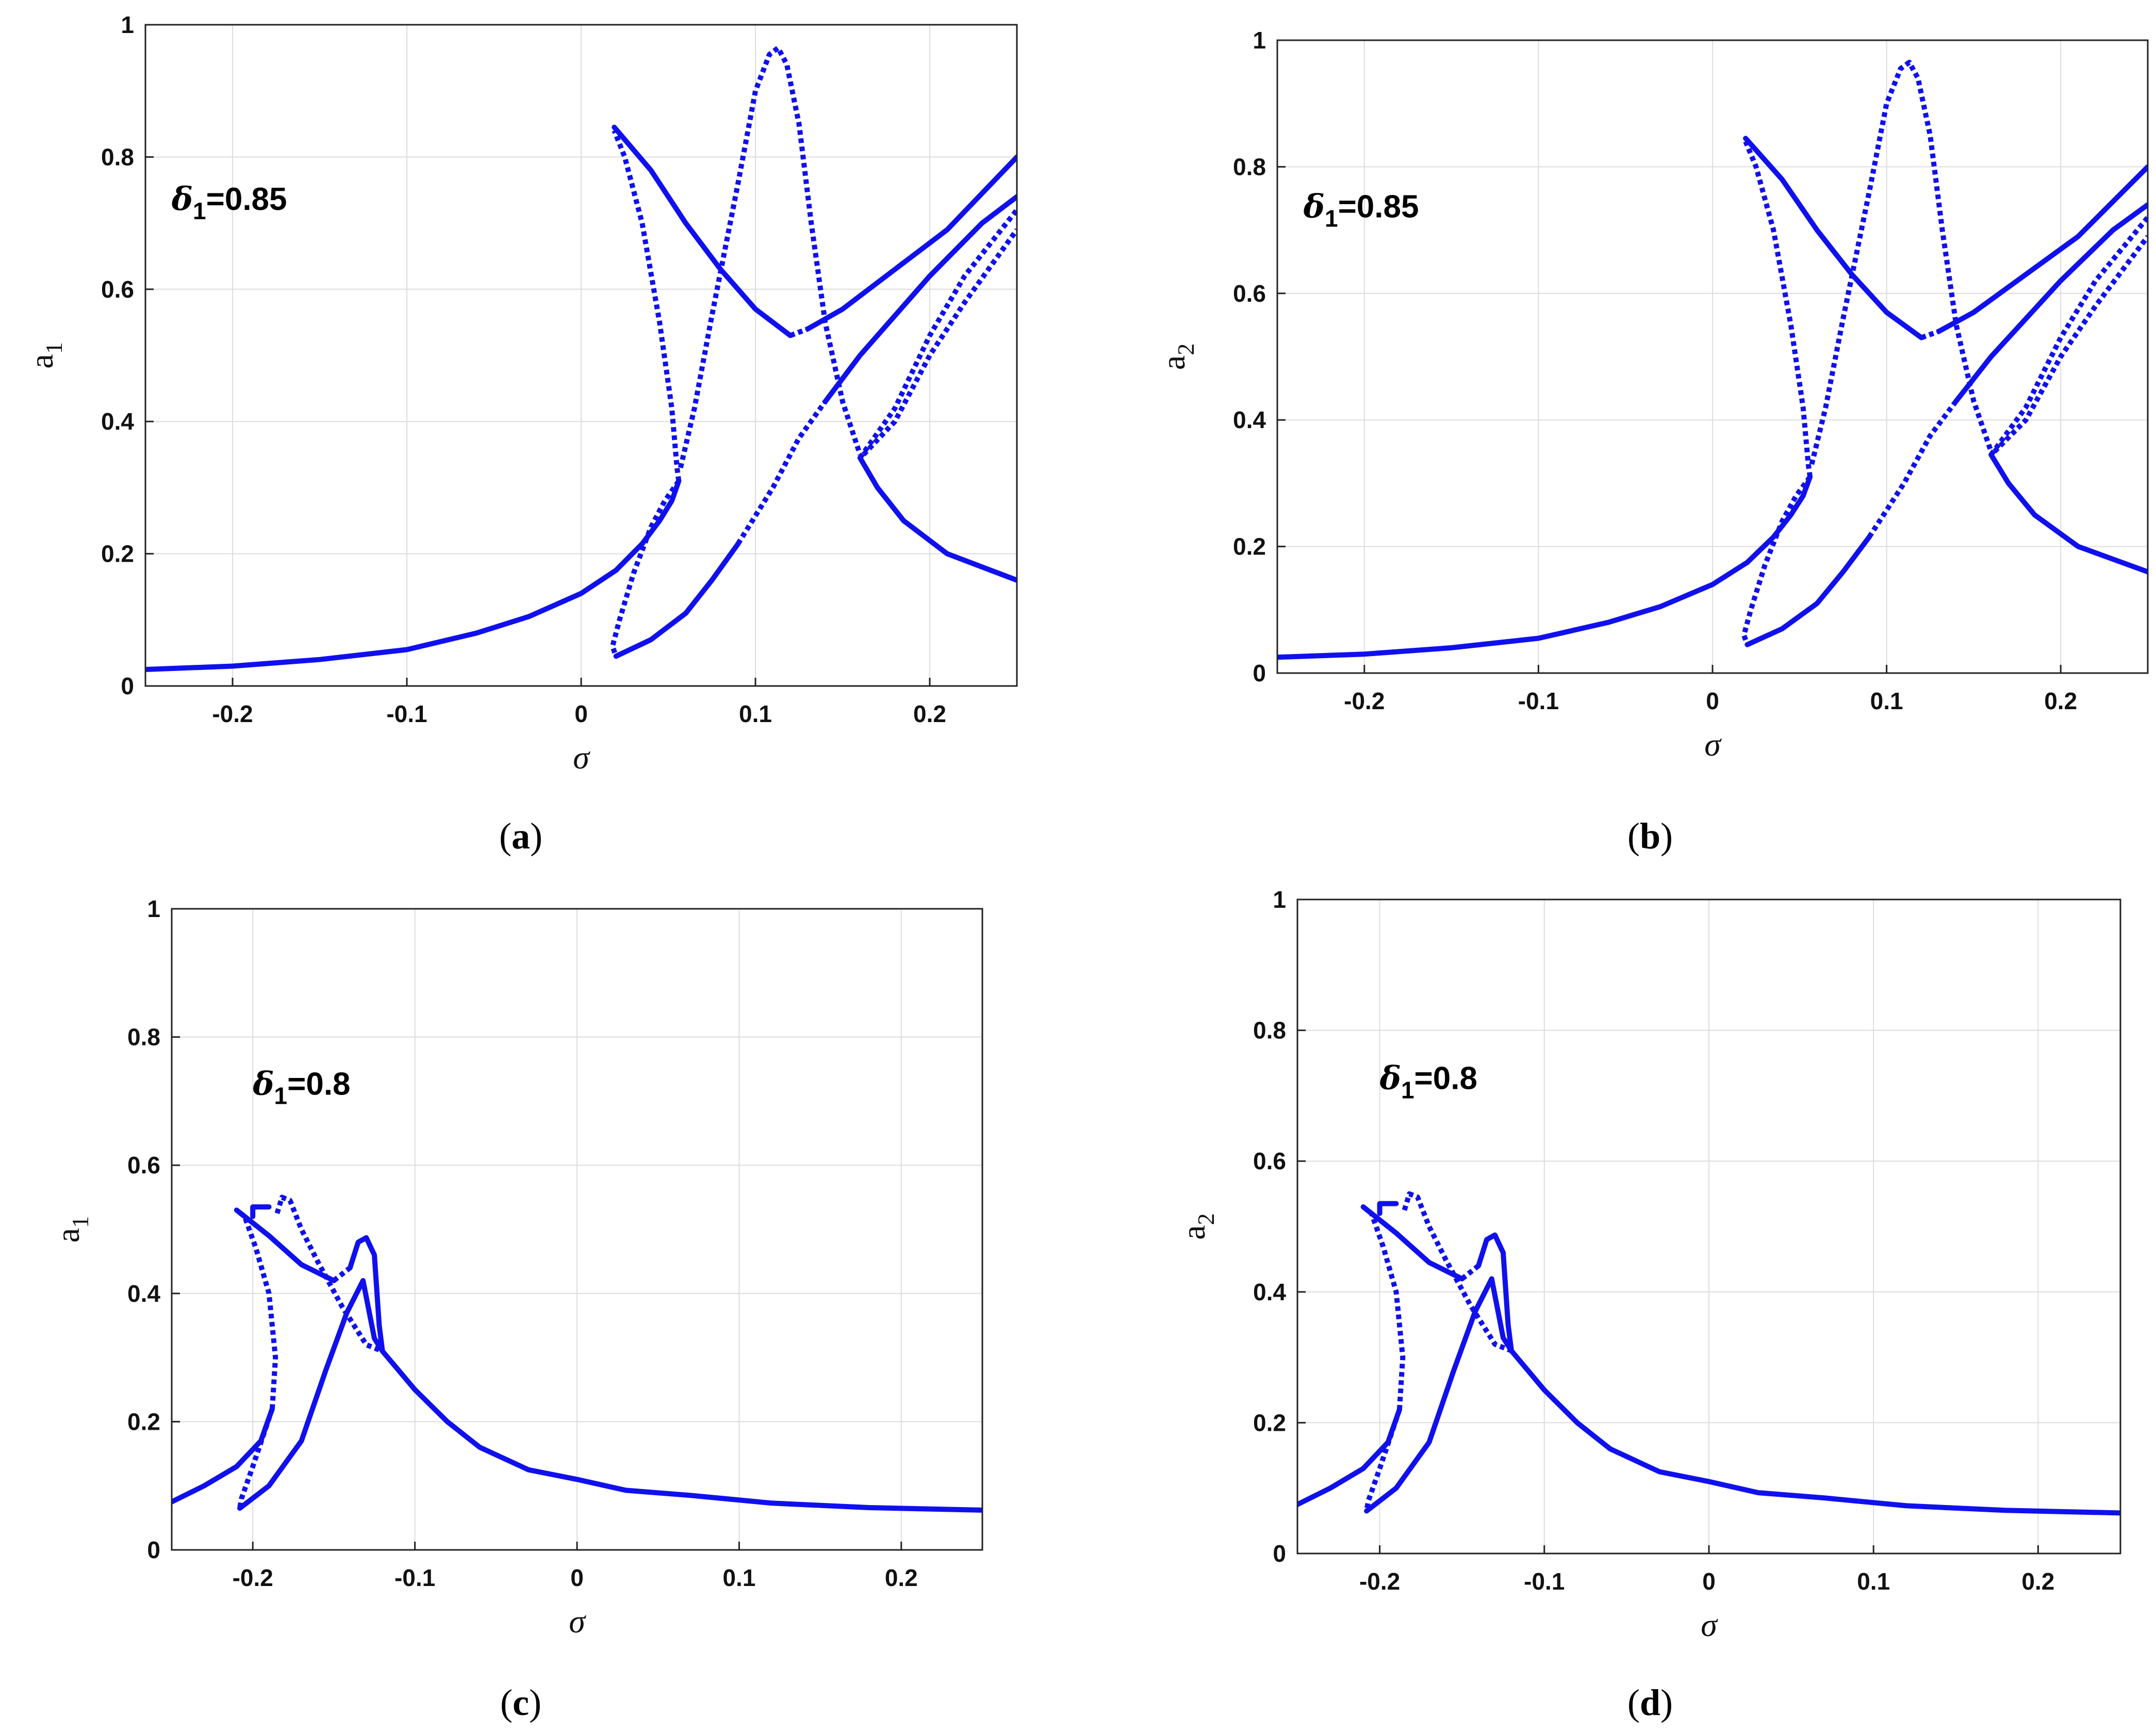 Image resolution: width=2156 pixels, height=1733 pixels. I want to click on parameter-annotation: δ1=0.8, so click(301, 1087).